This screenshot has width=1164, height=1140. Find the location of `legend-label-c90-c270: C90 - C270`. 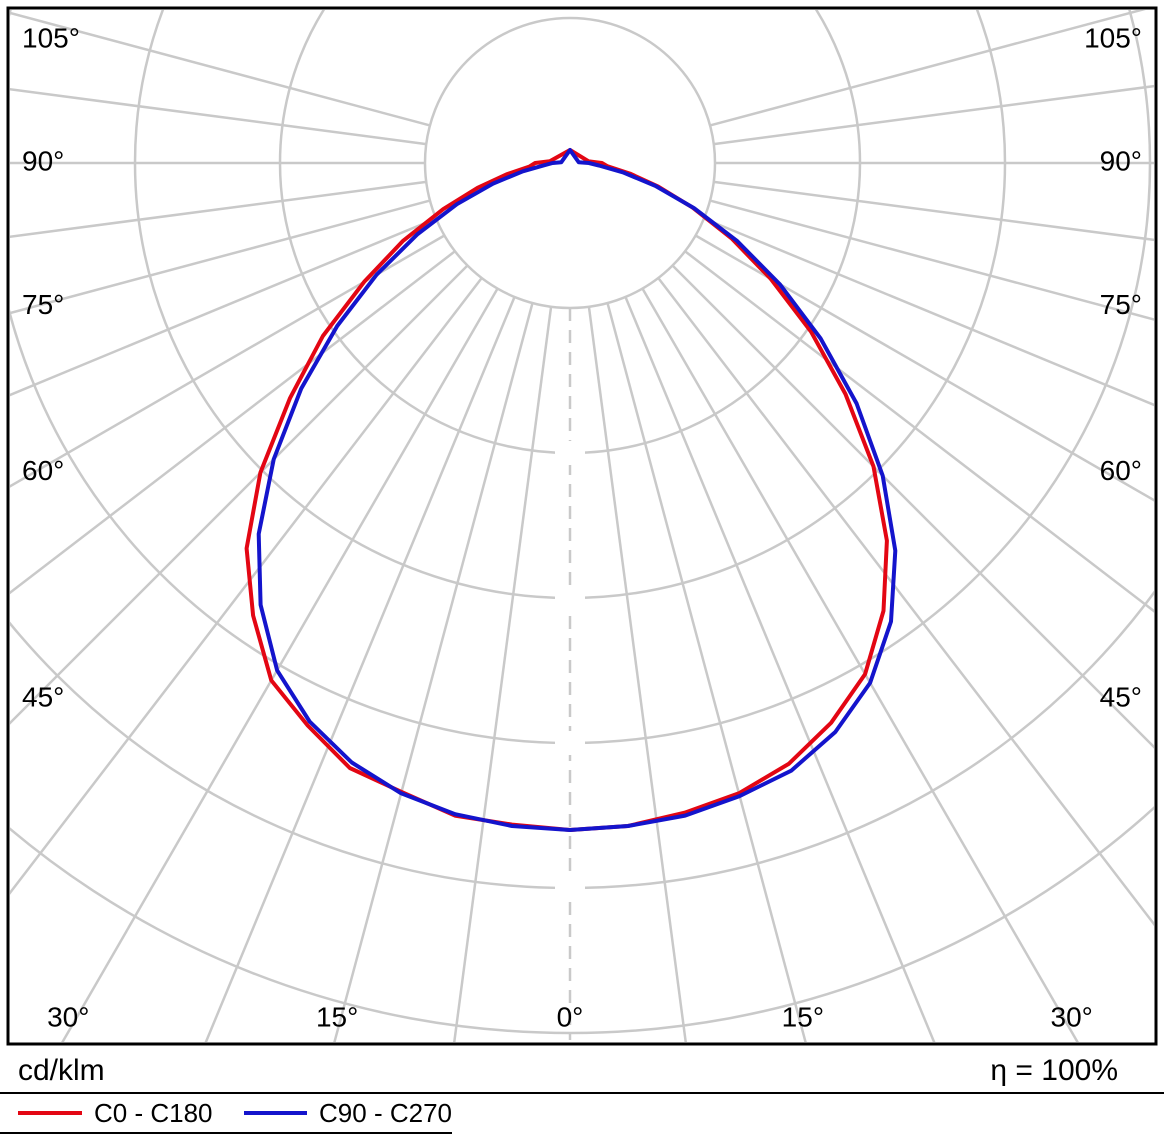

legend-label-c90-c270: C90 - C270 is located at coordinates (385, 1112).